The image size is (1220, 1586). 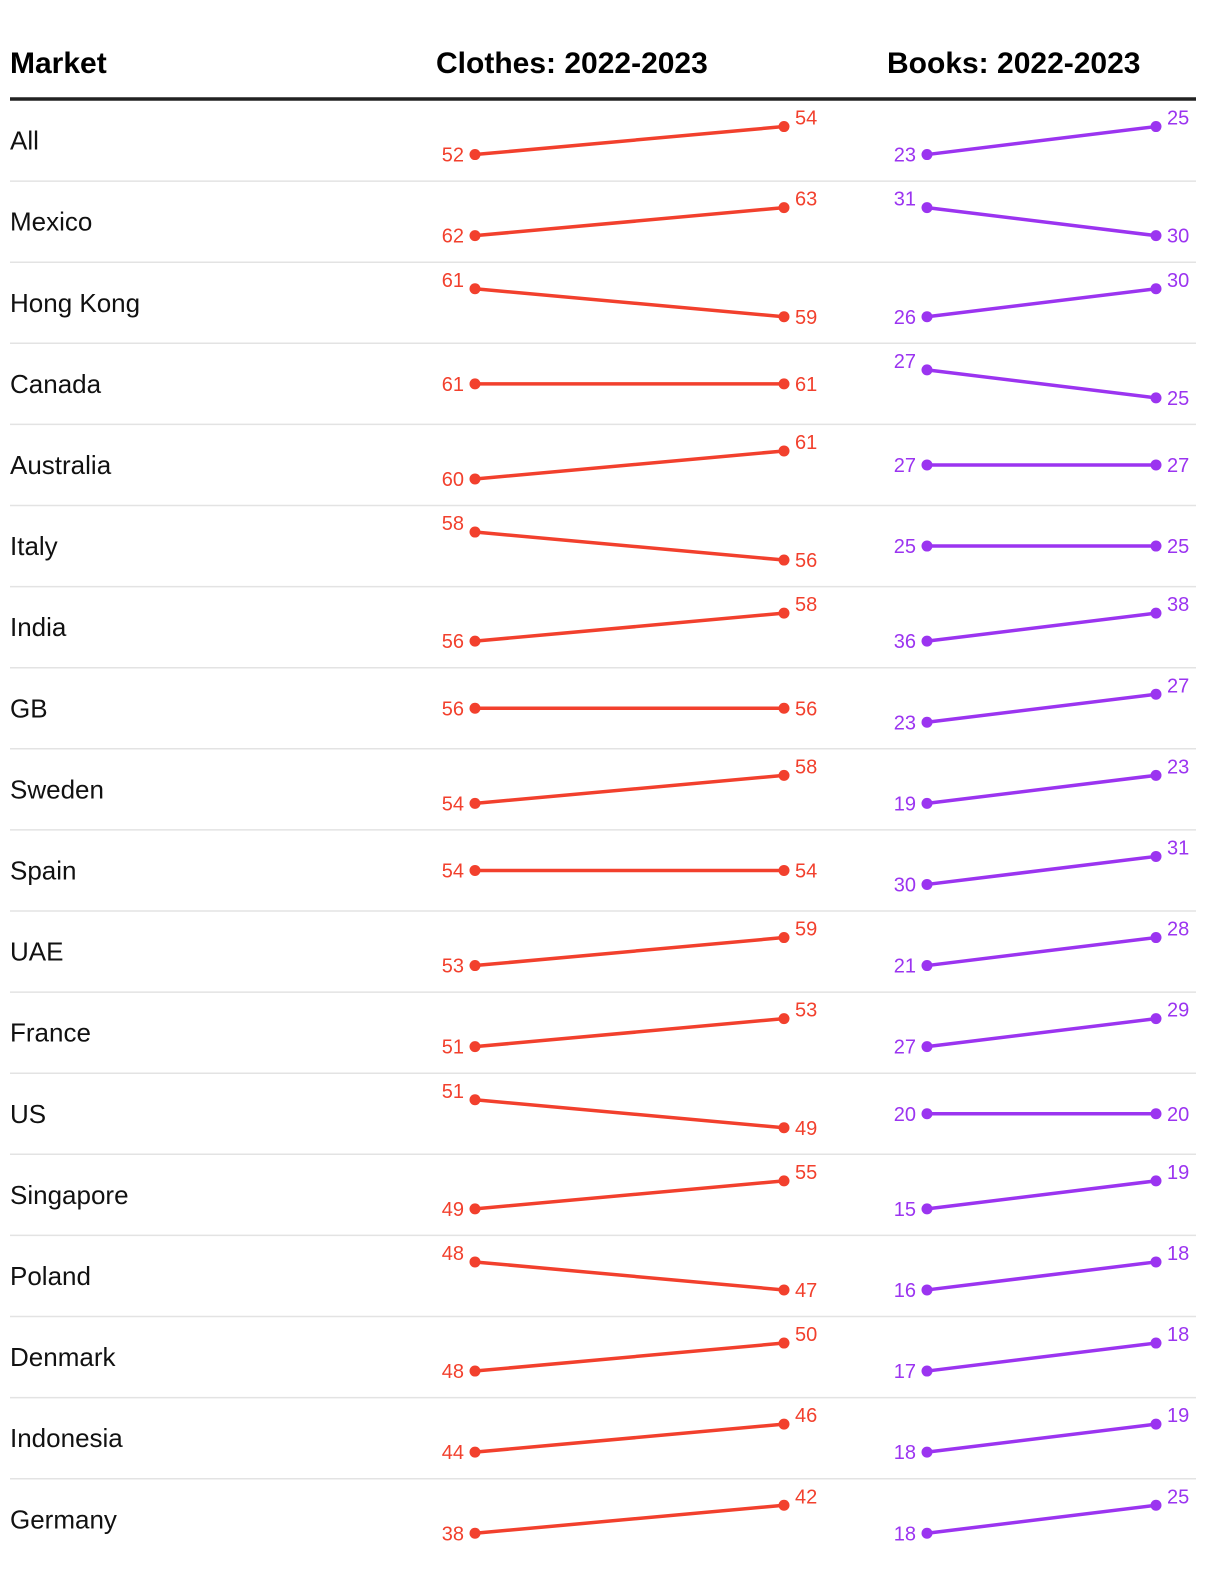 What do you see at coordinates (927, 546) in the screenshot?
I see `books-point-2022-italy` at bounding box center [927, 546].